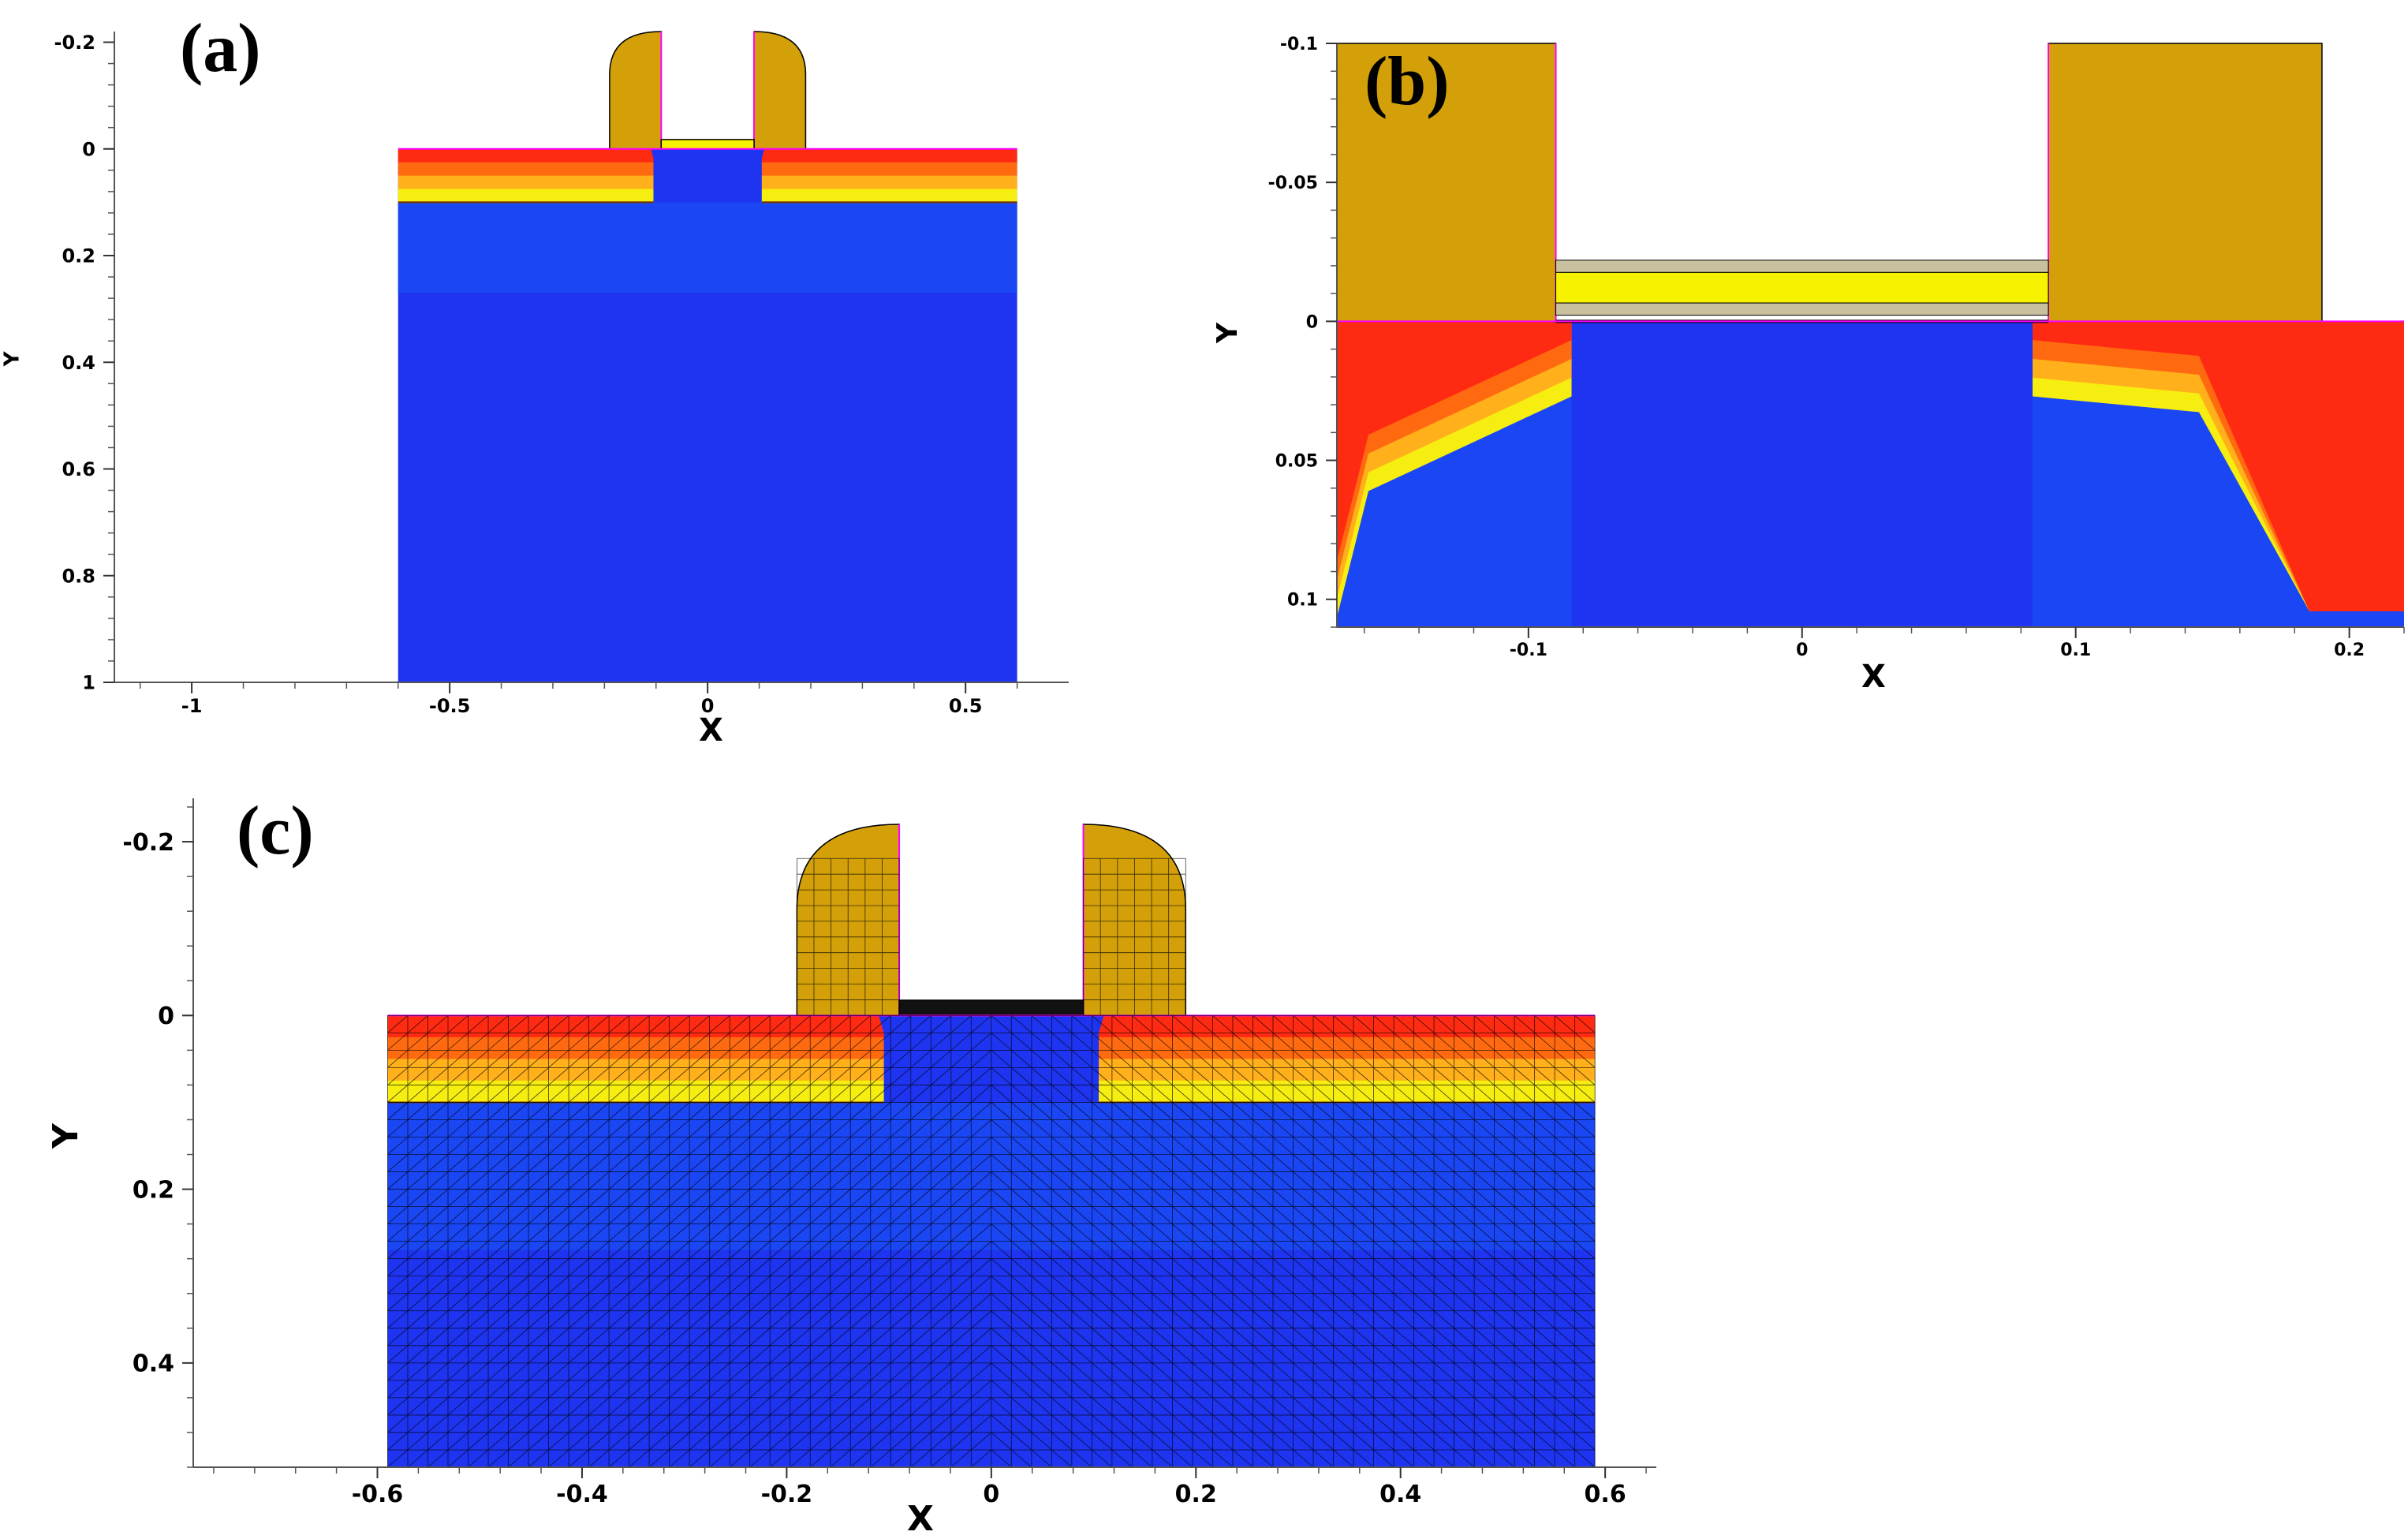 The height and width of the screenshot is (1539, 2408). Describe the element at coordinates (582, 1494) in the screenshot. I see `x-tick-label: -0.4` at that location.